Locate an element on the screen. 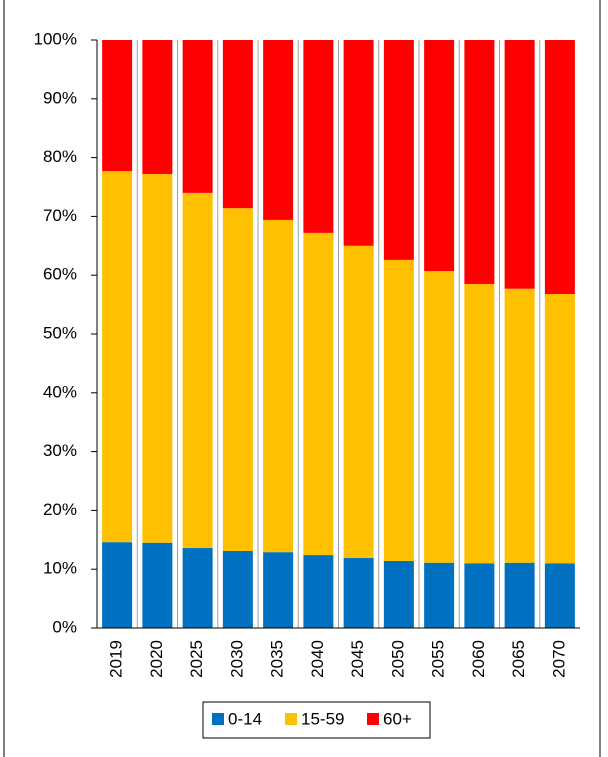 Image resolution: width=608 pixels, height=757 pixels. y-tick-label: 40% is located at coordinates (60, 391).